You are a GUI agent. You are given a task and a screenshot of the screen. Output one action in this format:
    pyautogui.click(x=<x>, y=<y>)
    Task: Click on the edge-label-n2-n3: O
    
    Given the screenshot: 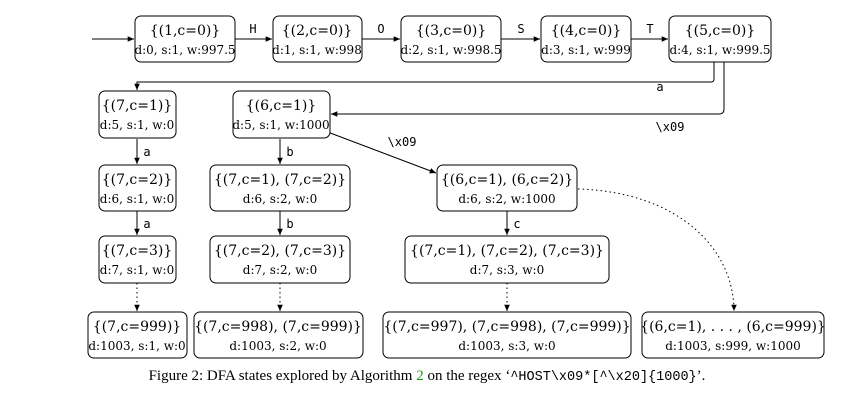 What is the action you would take?
    pyautogui.click(x=380, y=29)
    